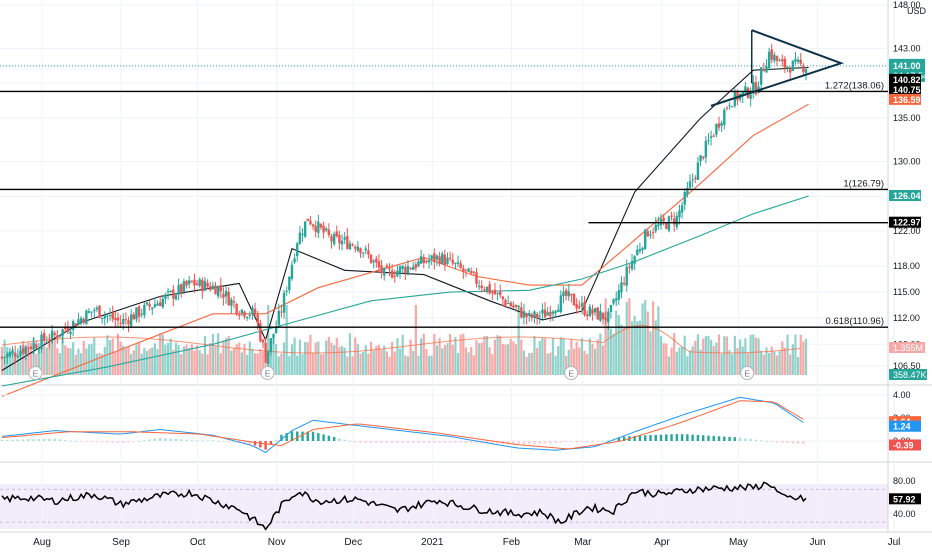 The image size is (932, 555). What do you see at coordinates (777, 68) in the screenshot?
I see `triangle-pattern` at bounding box center [777, 68].